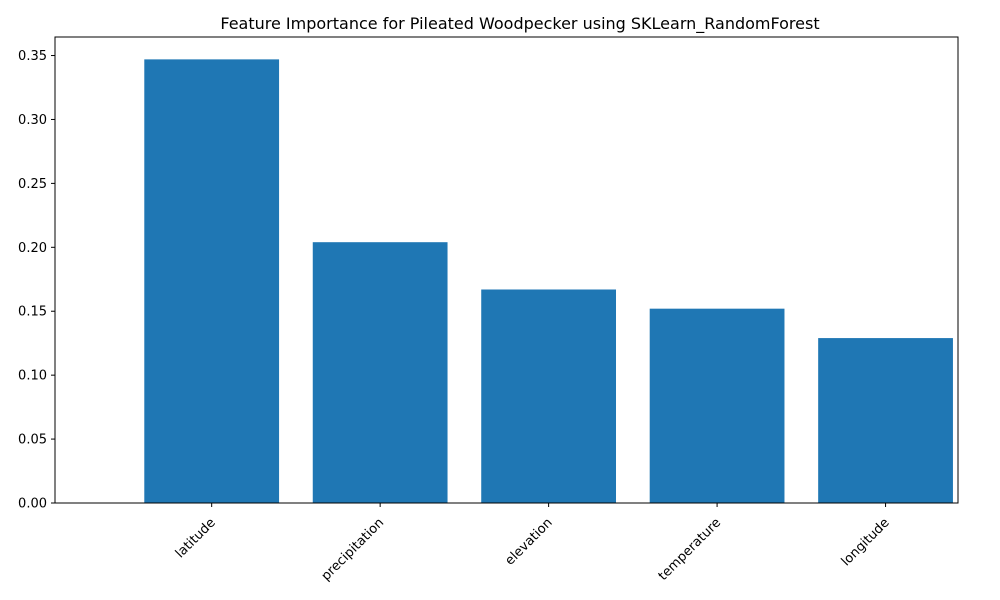  I want to click on y-tick-label: 0.15, so click(32, 312).